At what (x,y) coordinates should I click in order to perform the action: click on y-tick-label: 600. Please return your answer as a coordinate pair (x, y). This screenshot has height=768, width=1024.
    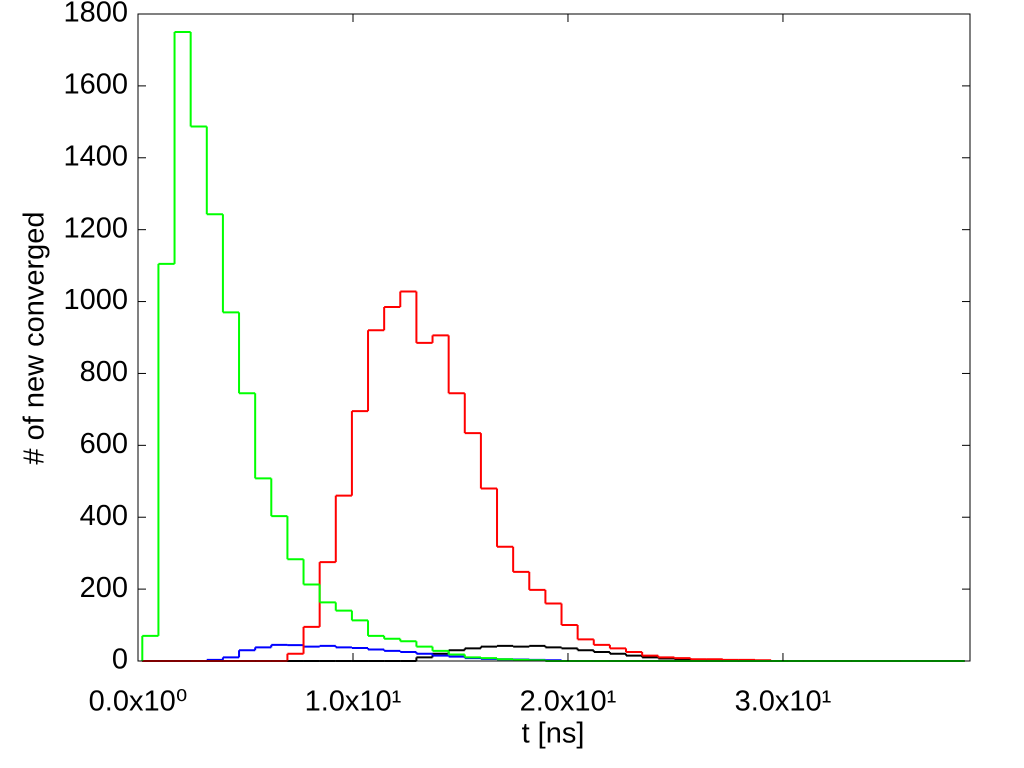
    Looking at the image, I should click on (104, 444).